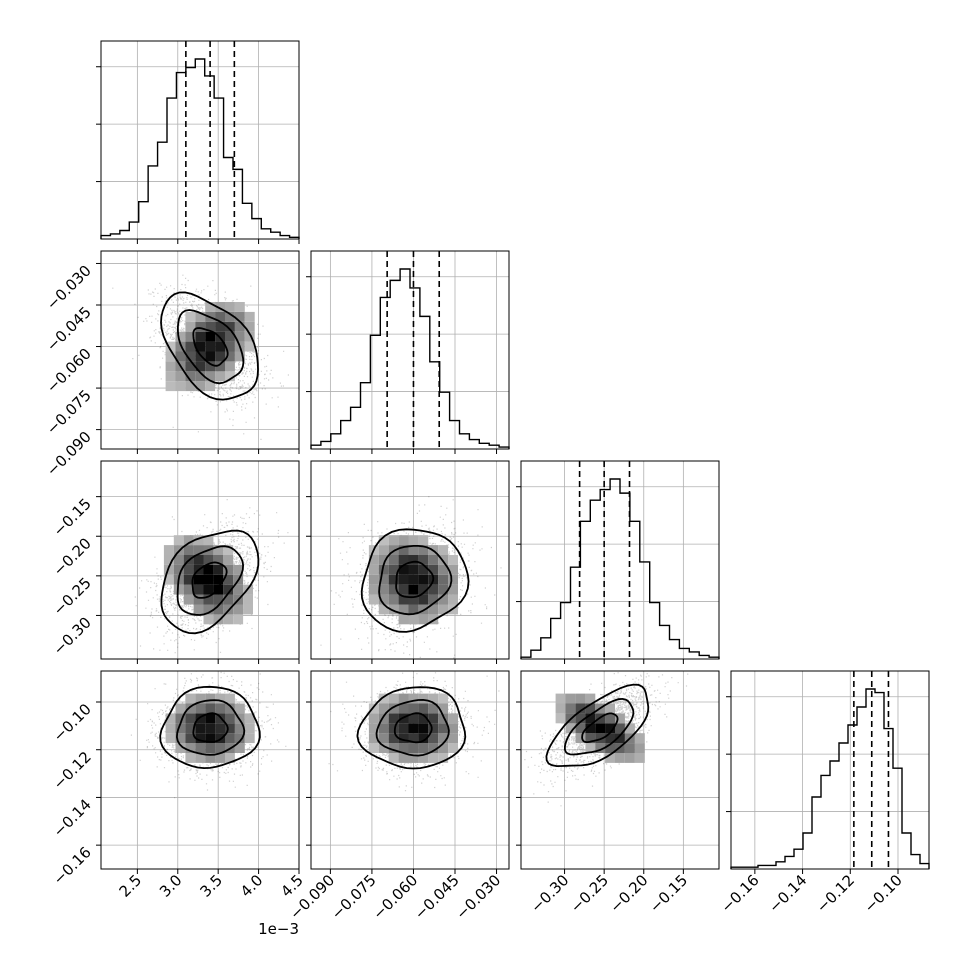 This screenshot has height=970, width=970. I want to click on sample-points, so click(414, 731).